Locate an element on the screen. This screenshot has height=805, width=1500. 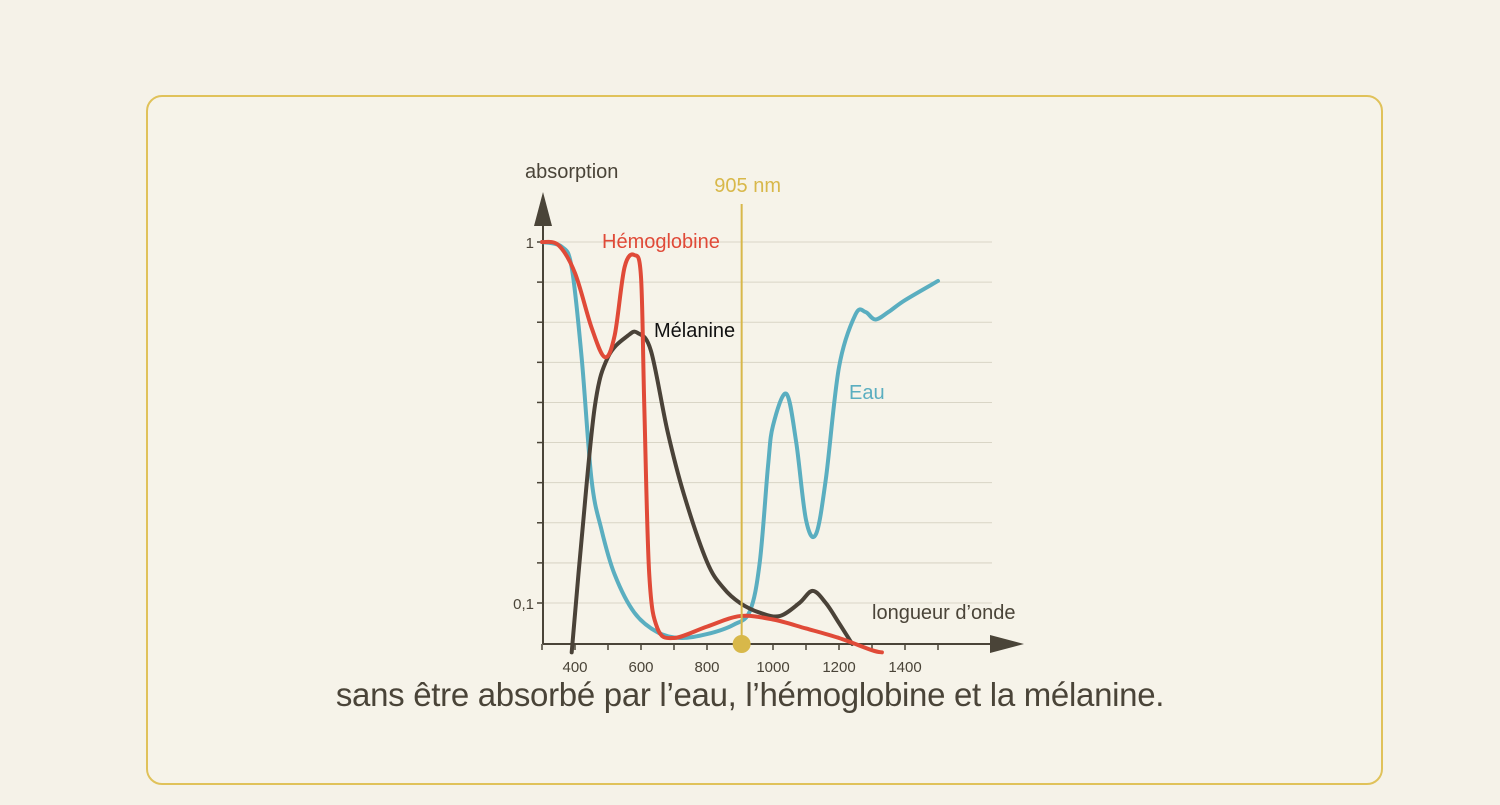
series-line-eau is located at coordinates (740, 440).